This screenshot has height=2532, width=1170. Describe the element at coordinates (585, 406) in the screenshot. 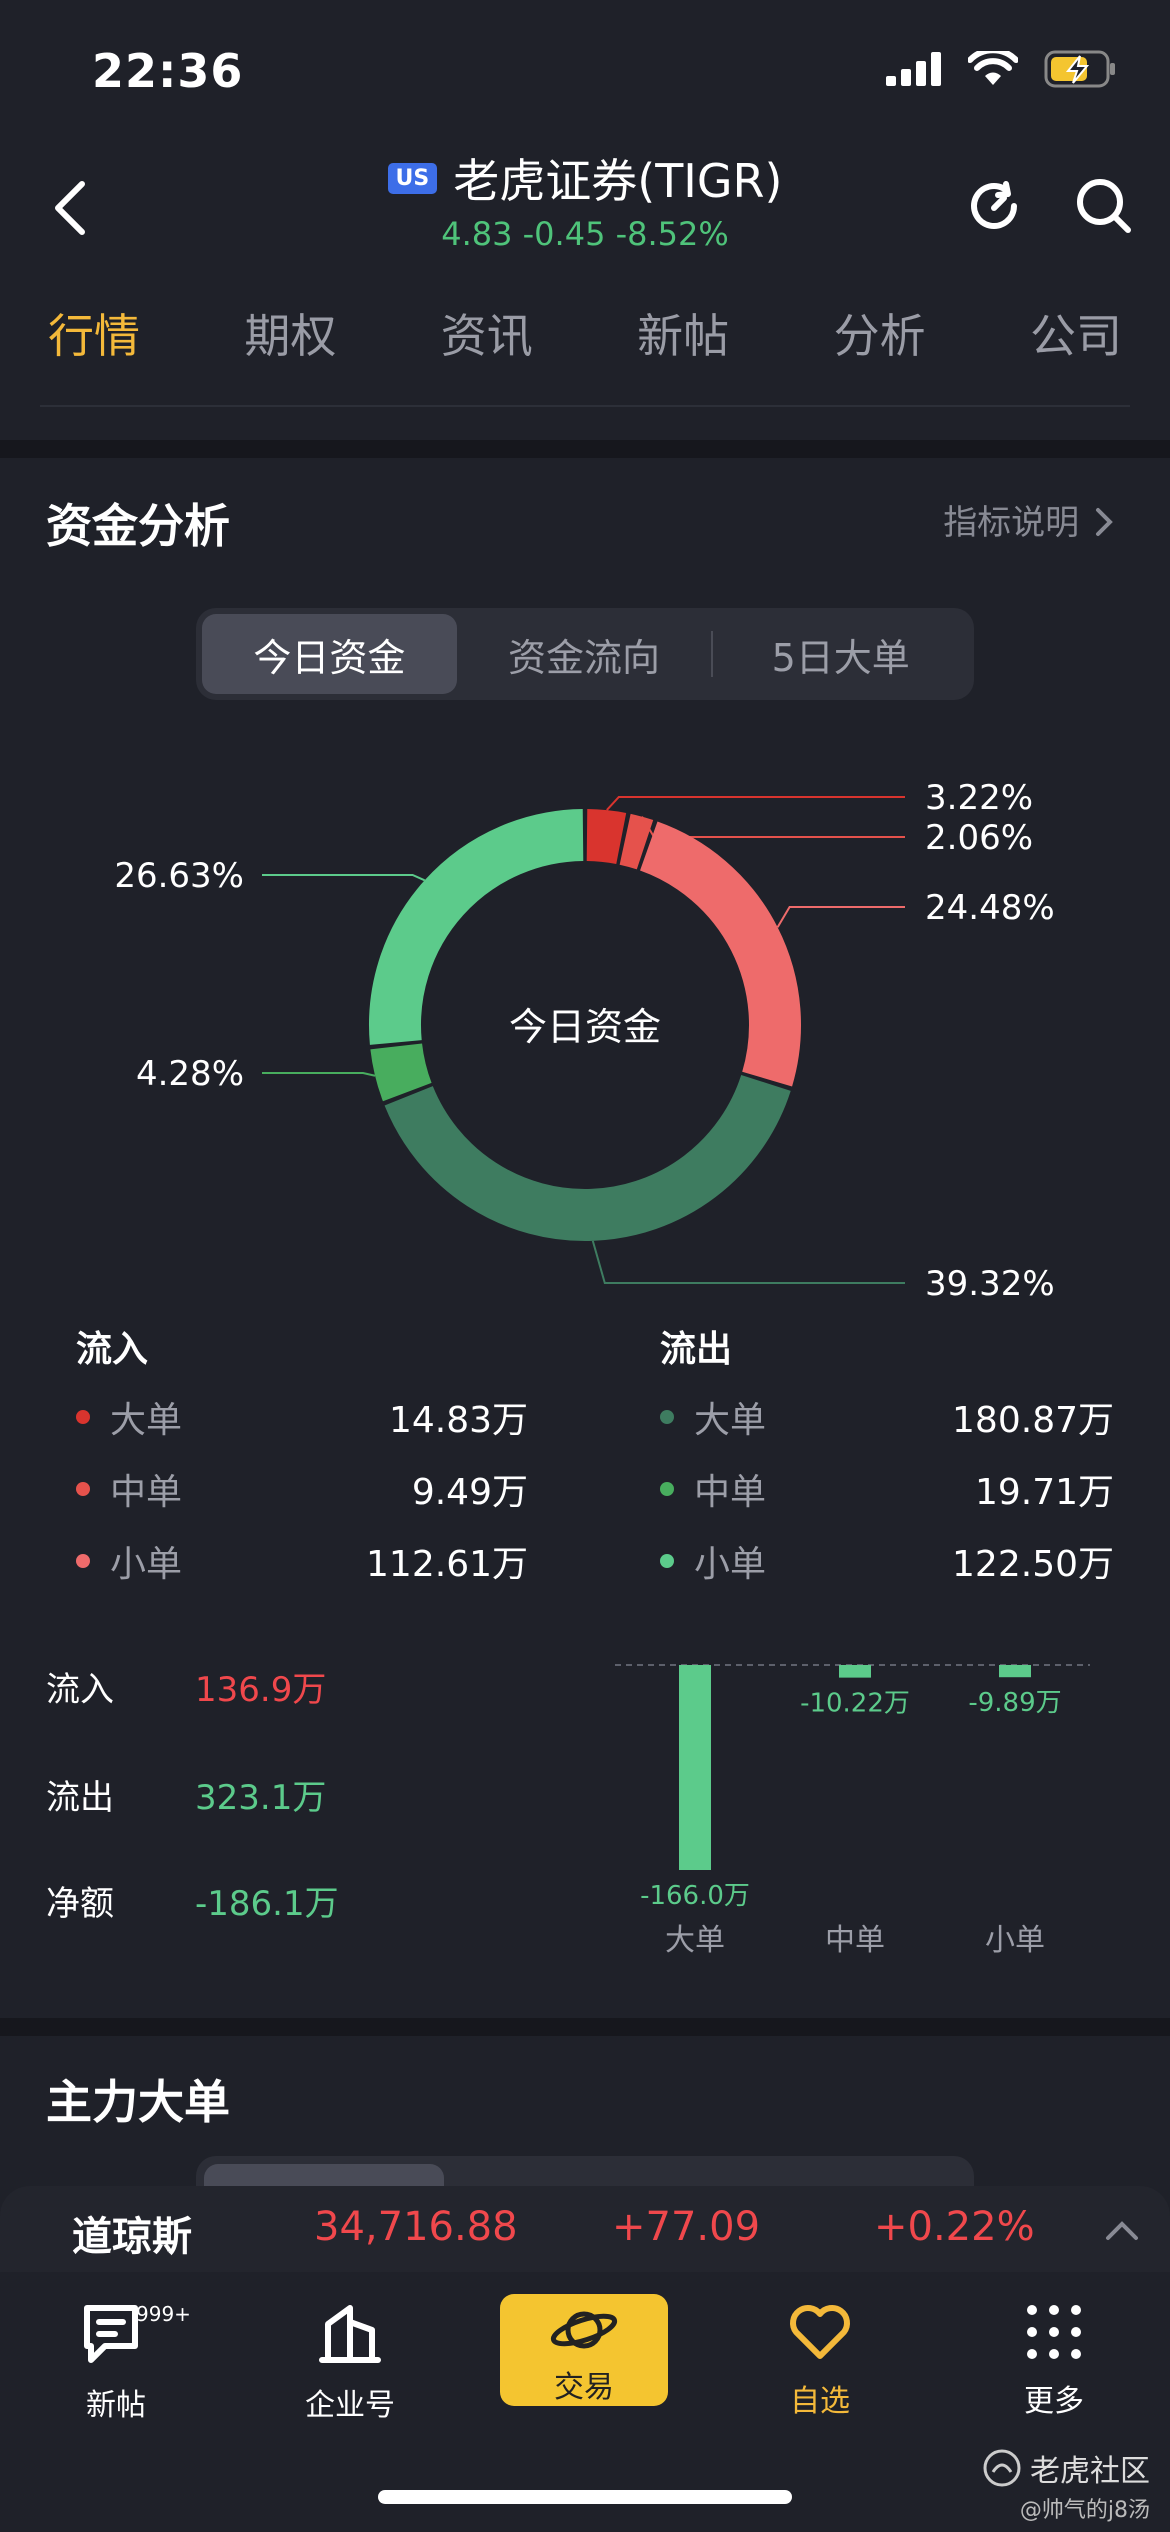

I see `divider` at that location.